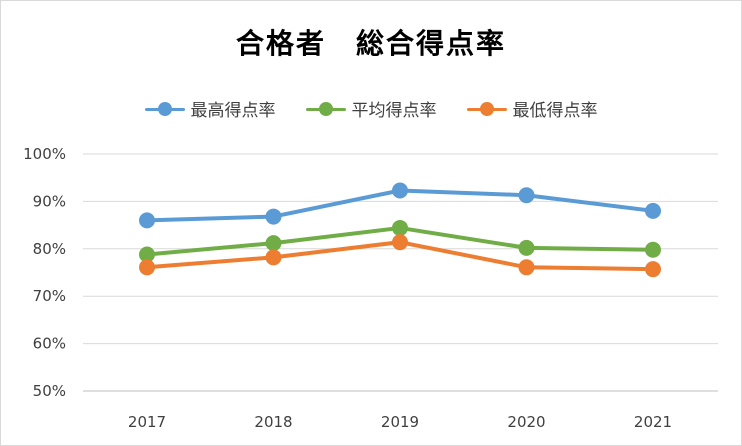 This screenshot has width=742, height=446. I want to click on y-tick-label: 100%, so click(44, 154).